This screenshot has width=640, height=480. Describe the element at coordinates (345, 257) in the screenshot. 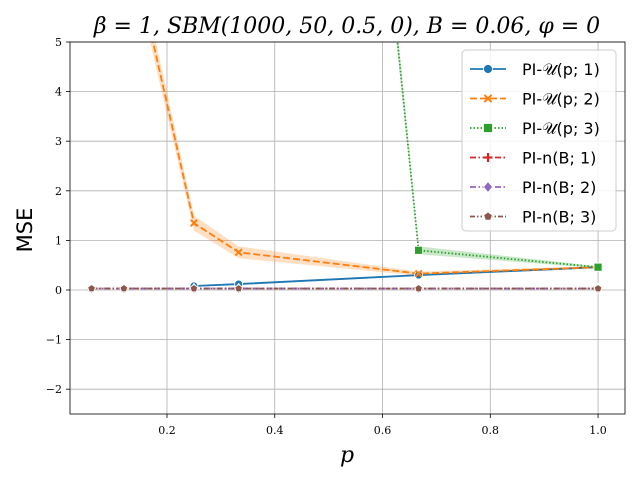

I see `series-markers` at that location.